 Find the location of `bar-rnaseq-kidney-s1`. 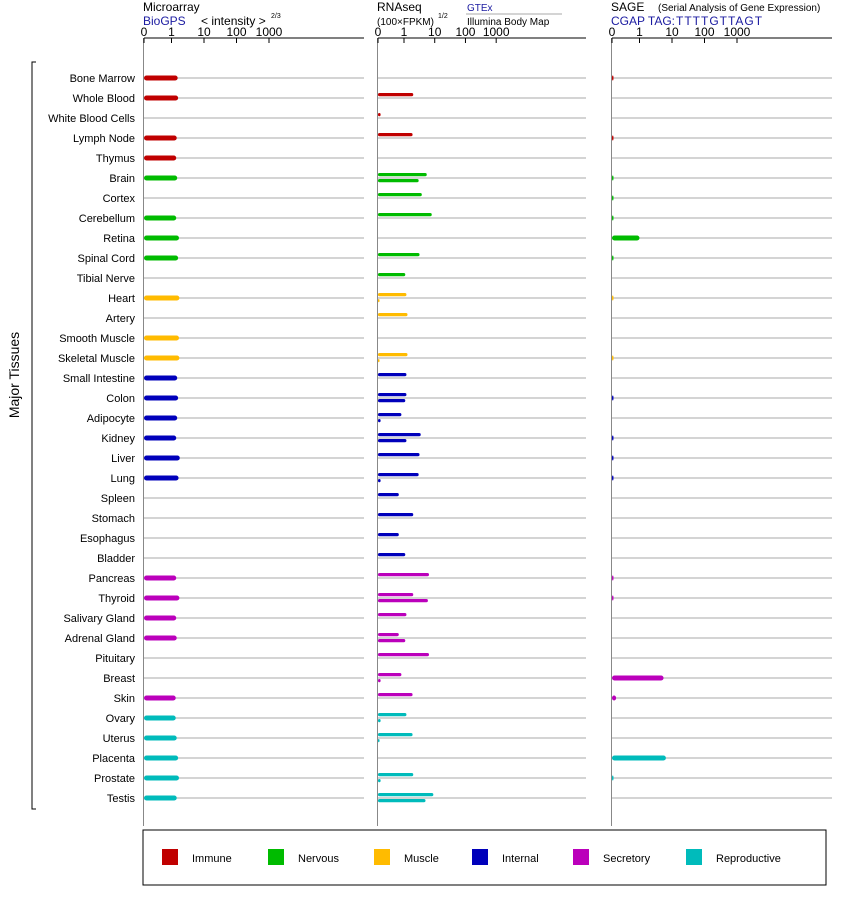

bar-rnaseq-kidney-s1 is located at coordinates (392, 441).